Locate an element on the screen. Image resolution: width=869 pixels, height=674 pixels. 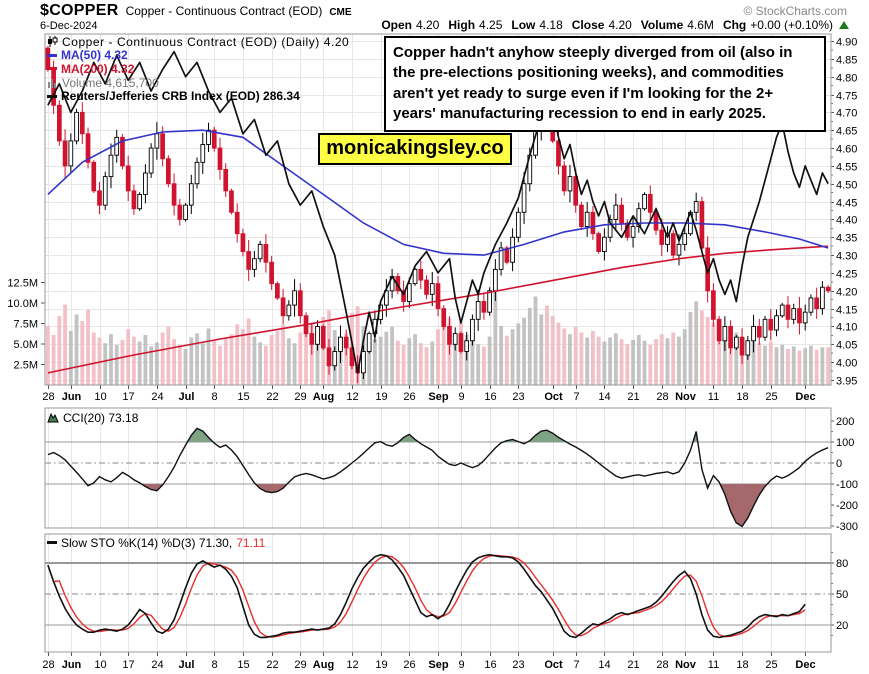
high-label: High is located at coordinates (462, 25).